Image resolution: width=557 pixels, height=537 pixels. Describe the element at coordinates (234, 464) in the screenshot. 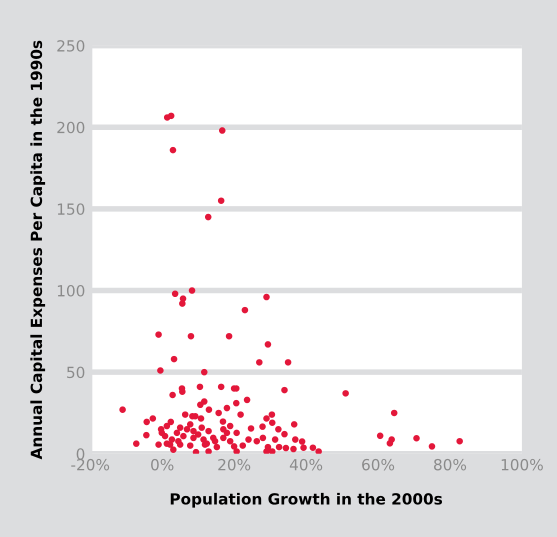

I see `x-tick-label: 20%` at that location.